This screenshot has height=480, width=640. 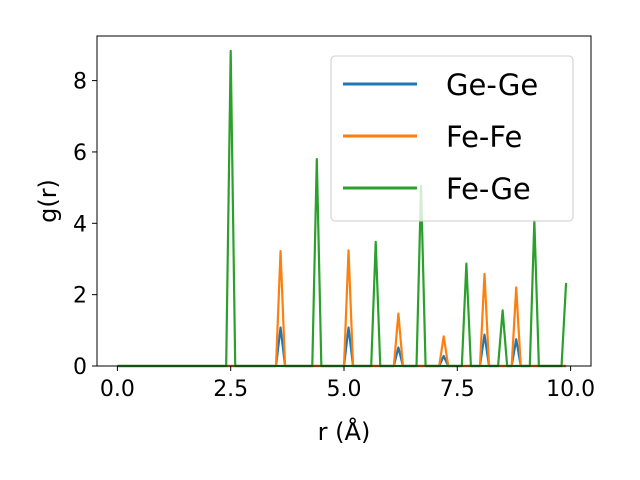 I want to click on y-axis-ticks: 0 2 4 6 8, so click(x=85, y=225).